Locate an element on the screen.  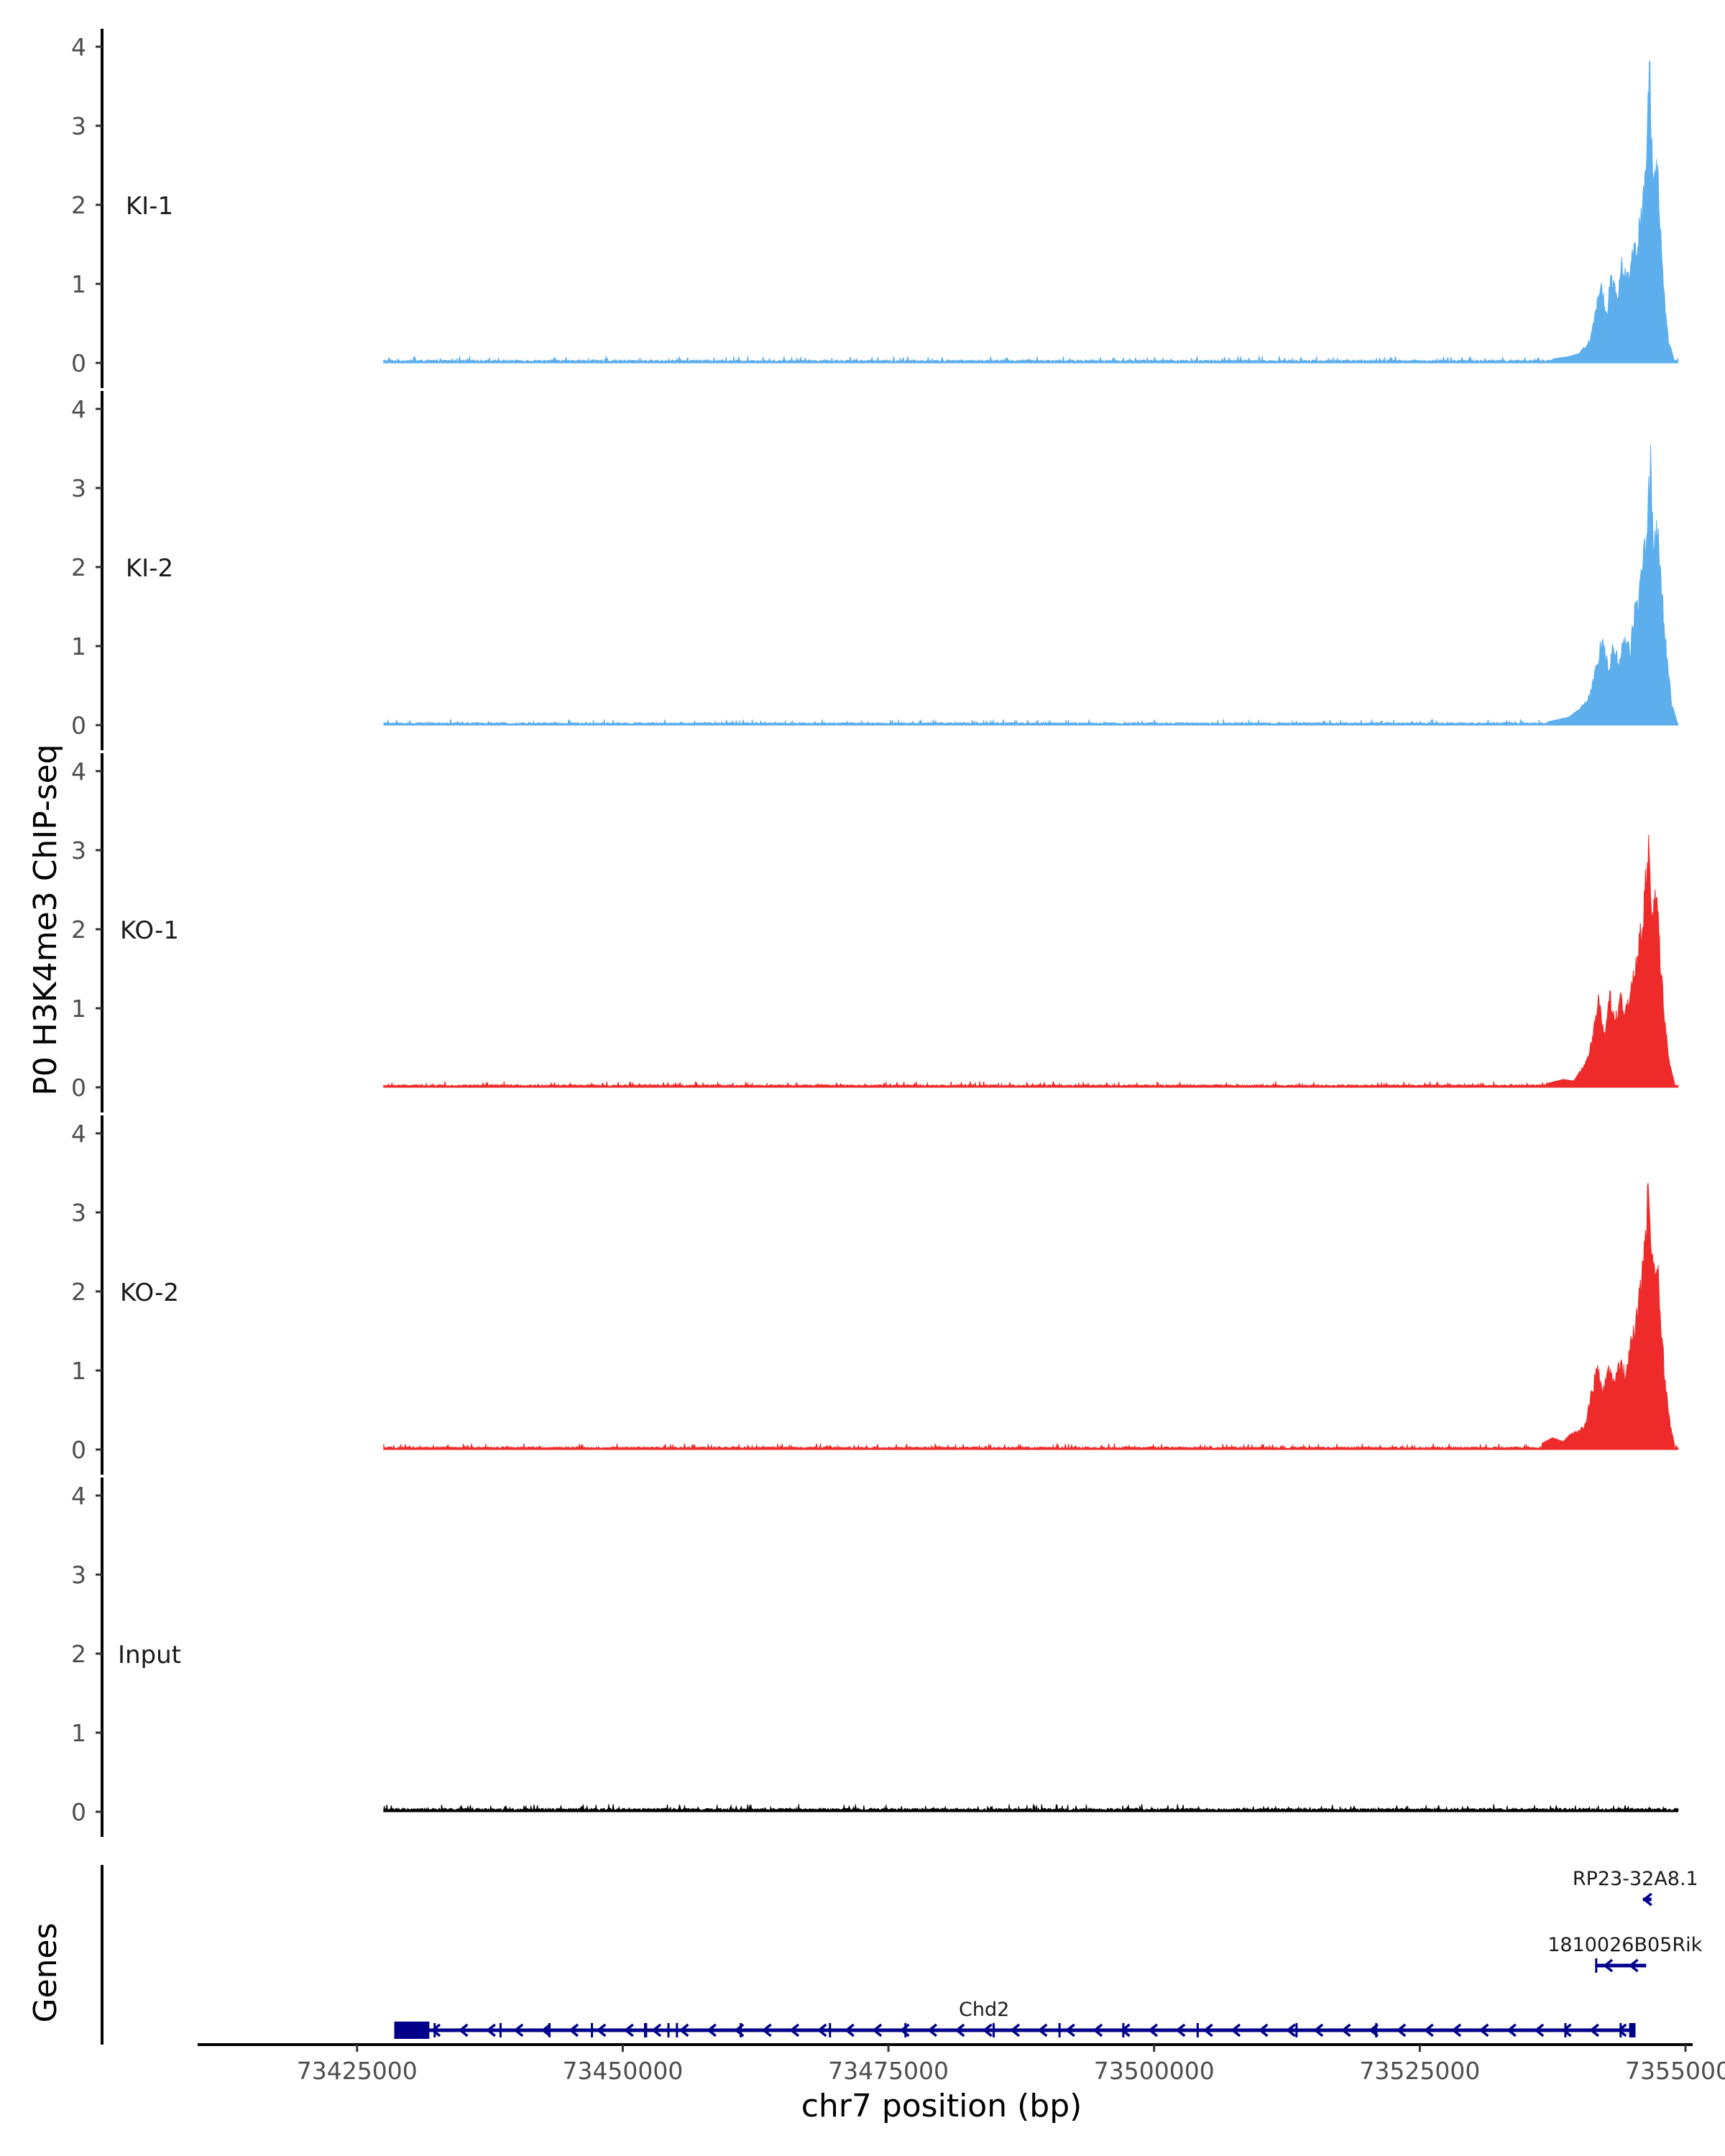
track-name-label: KO-2 is located at coordinates (149, 1293).